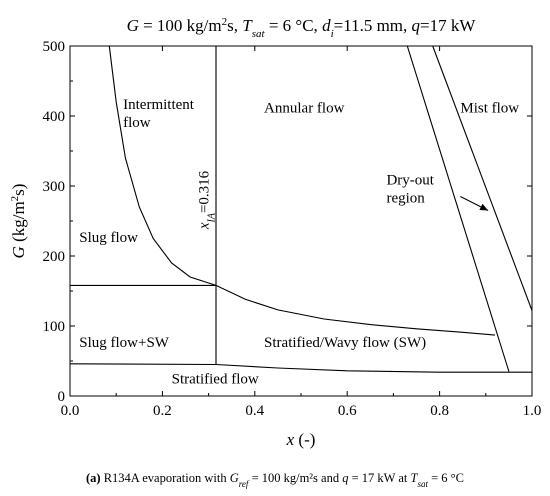 This screenshot has width=550, height=496. Describe the element at coordinates (54, 187) in the screenshot. I see `y-tick-label: 300` at that location.